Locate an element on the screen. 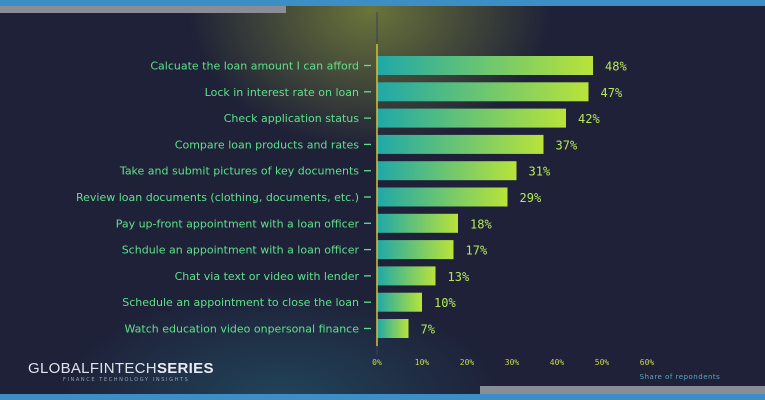 This screenshot has height=400, width=765. x-tick-label: 40% is located at coordinates (557, 362).